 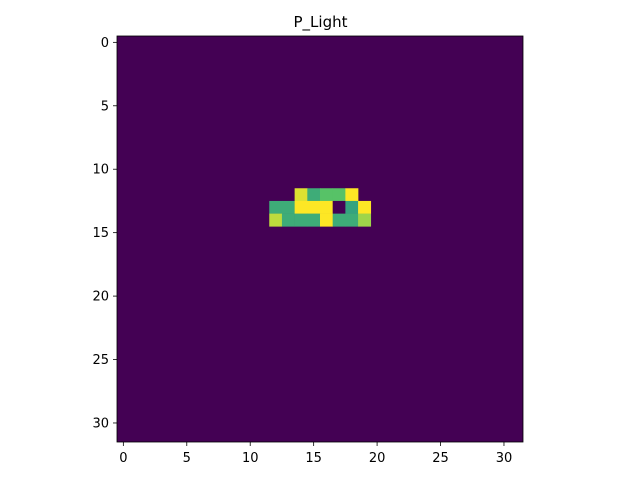 I want to click on x-tick-label: 25, so click(x=440, y=458).